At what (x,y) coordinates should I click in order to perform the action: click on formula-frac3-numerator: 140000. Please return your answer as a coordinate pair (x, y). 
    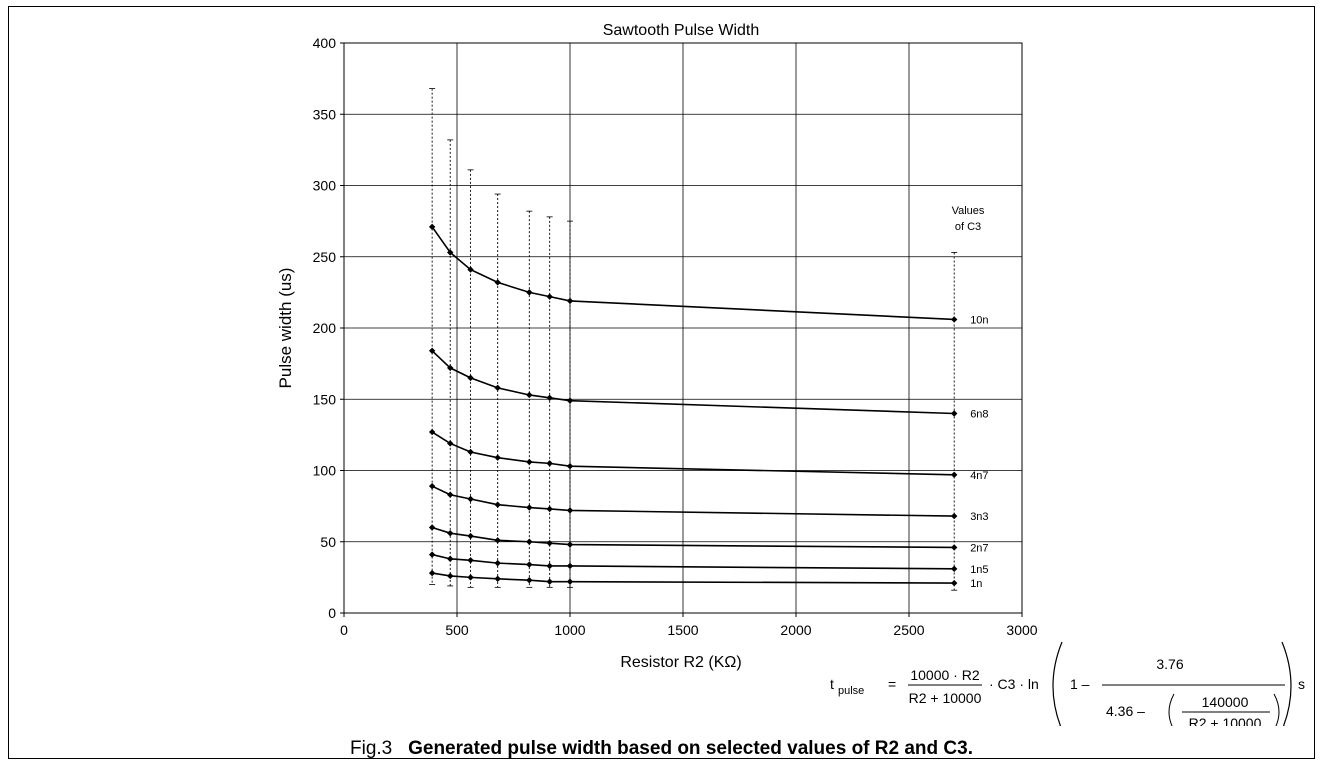
    Looking at the image, I should click on (1225, 702).